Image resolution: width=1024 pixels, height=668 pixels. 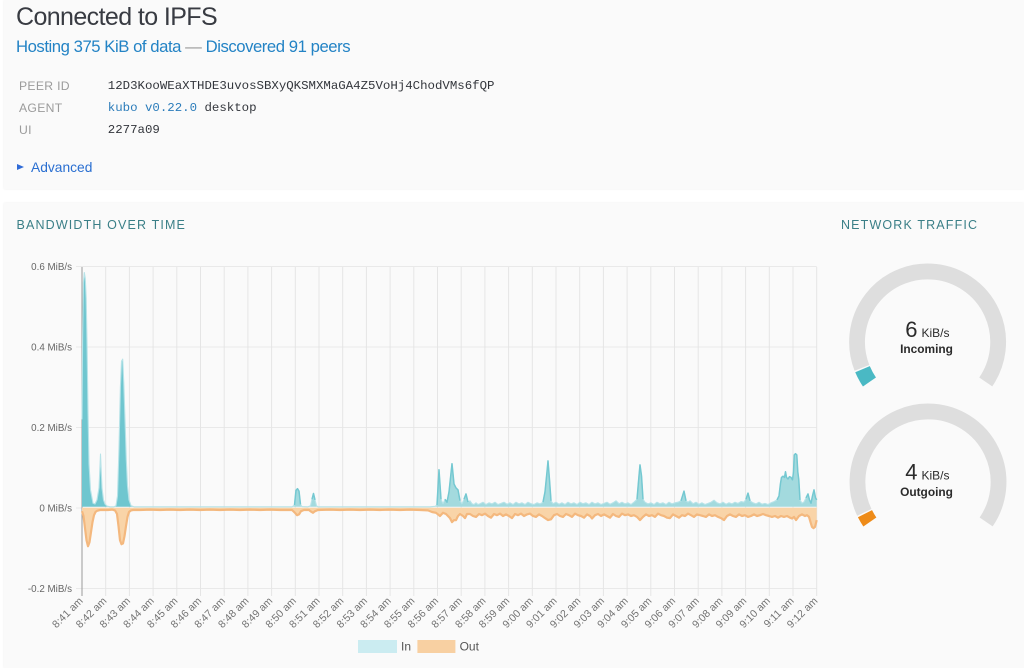 What do you see at coordinates (51, 348) in the screenshot?
I see `svg-text: 0.4 MiB/s` at bounding box center [51, 348].